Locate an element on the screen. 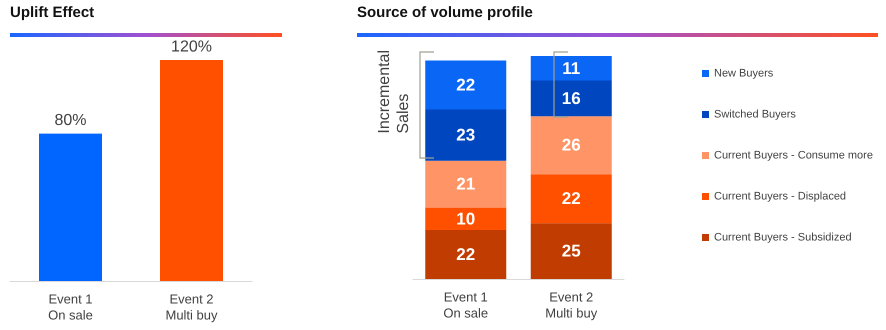 The width and height of the screenshot is (886, 330). chart-title: Source of volume profile is located at coordinates (445, 12).